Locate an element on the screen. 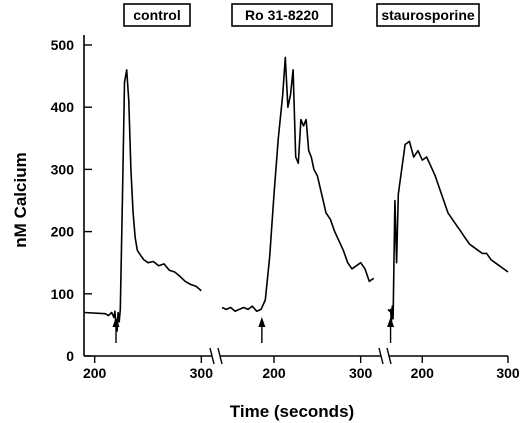 The height and width of the screenshot is (423, 520). panel-title-box-staurosporine is located at coordinates (428, 15).